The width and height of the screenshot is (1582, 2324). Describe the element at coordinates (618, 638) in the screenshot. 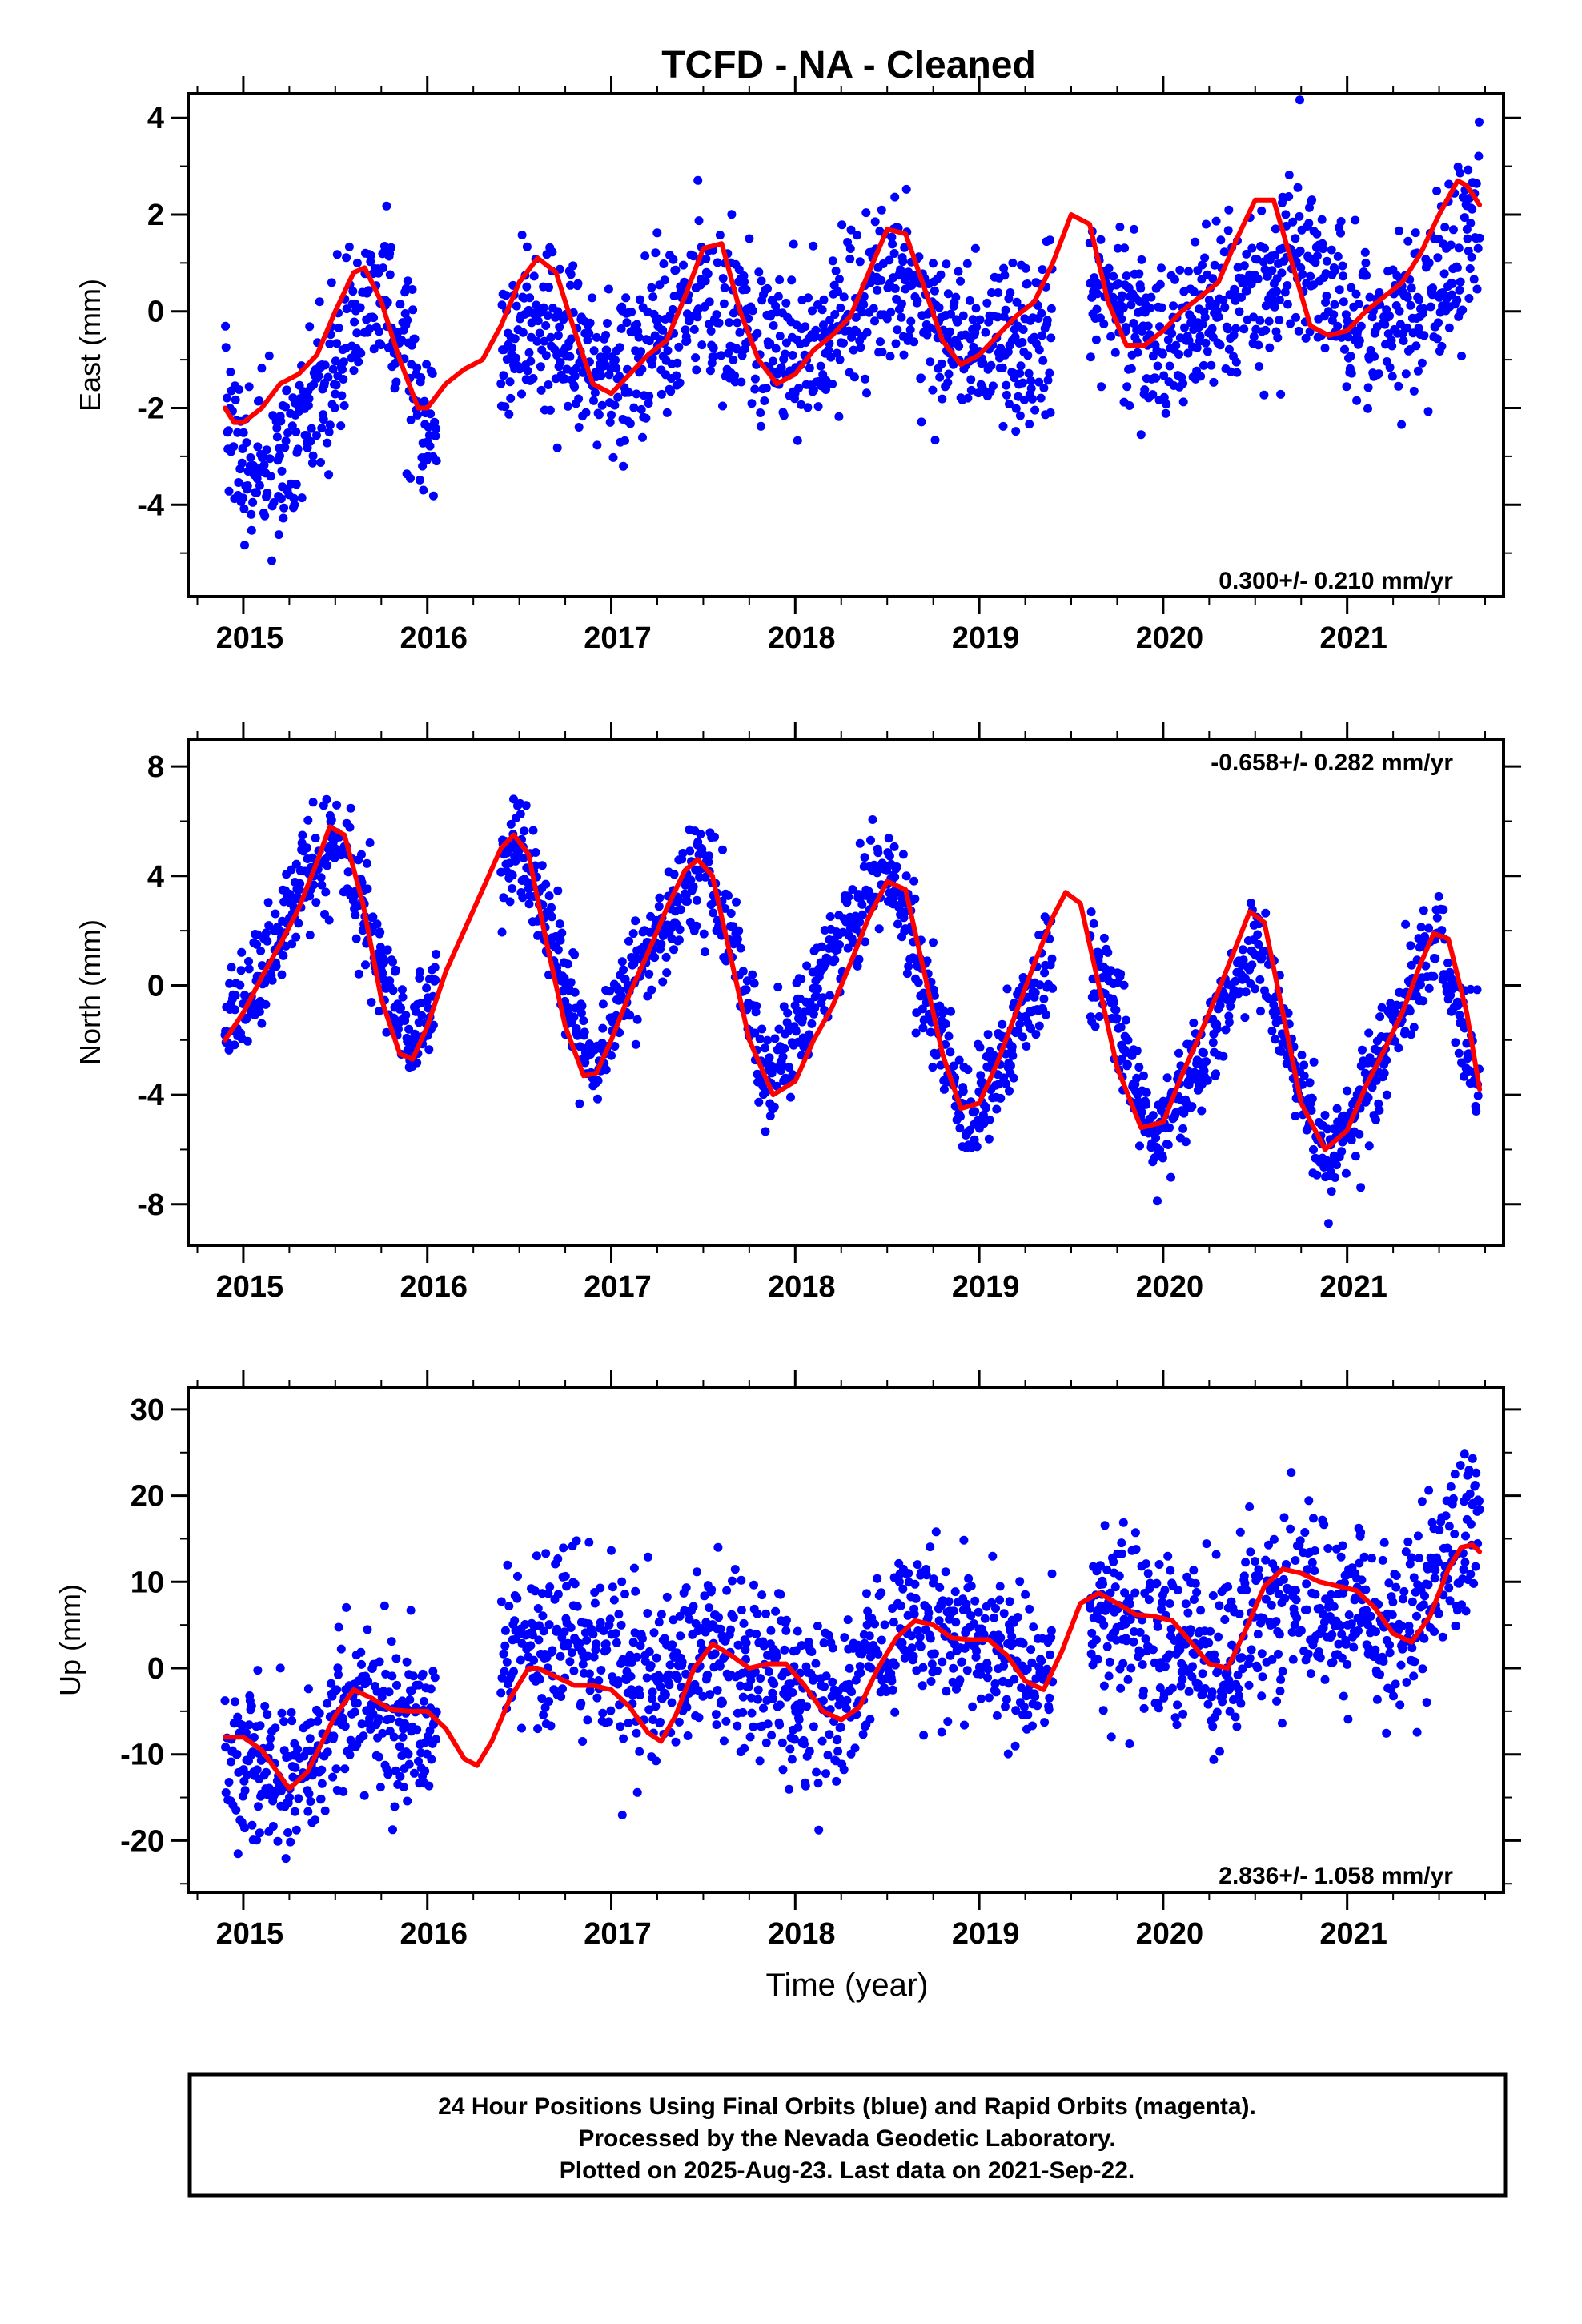

I see `east-x-tick-label: 2017` at that location.